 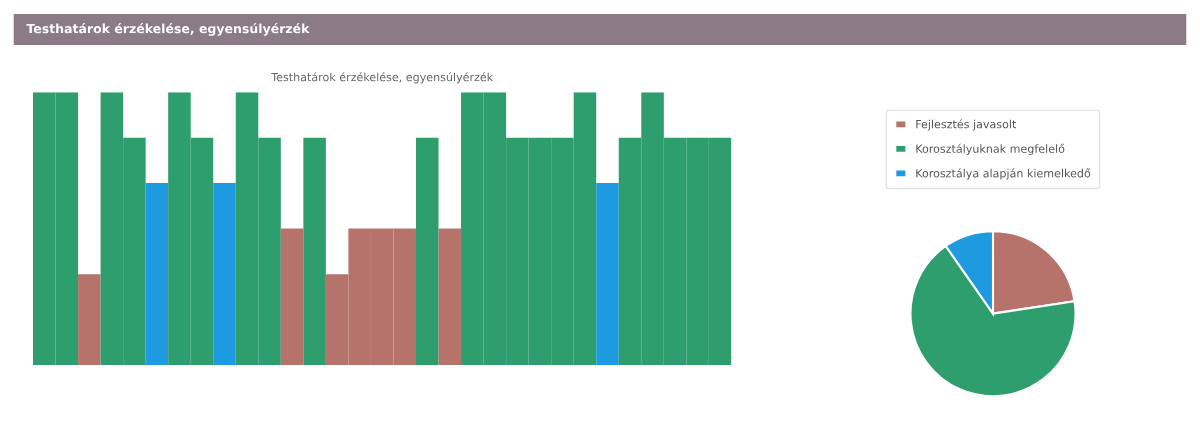 I want to click on chart-title: Testhatárok érzékelése, egyensúlyérzék, so click(x=168, y=29).